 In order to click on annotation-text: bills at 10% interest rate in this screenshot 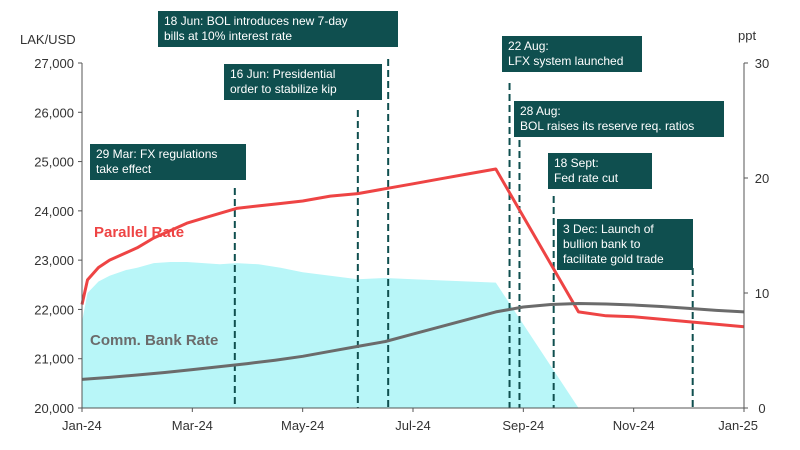, I will do `click(228, 36)`.